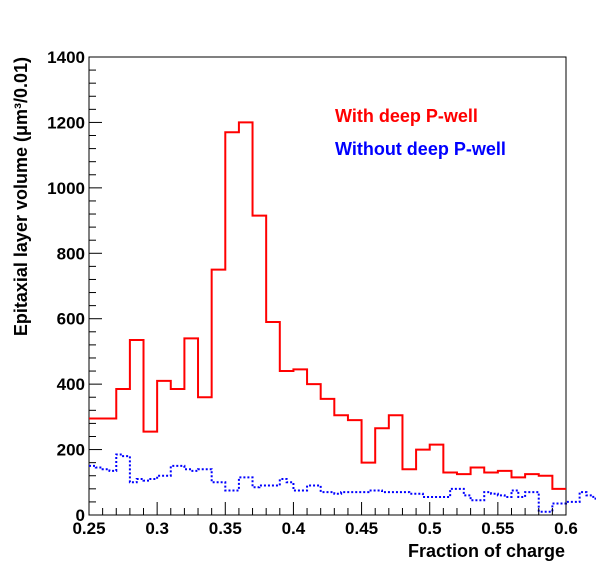  I want to click on x-tick-label: 0.5, so click(430, 528).